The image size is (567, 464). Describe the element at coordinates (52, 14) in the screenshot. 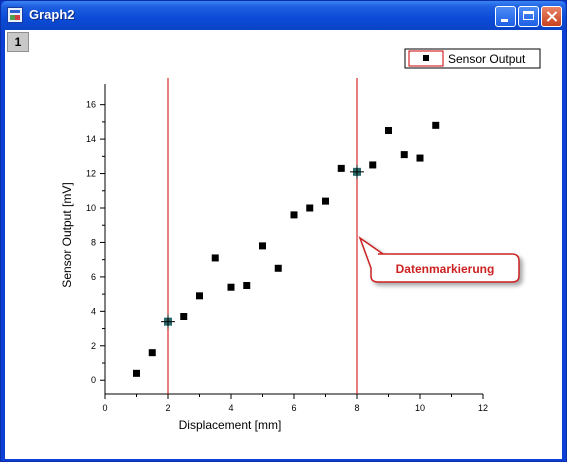

I see `window-title: Graph2` at that location.